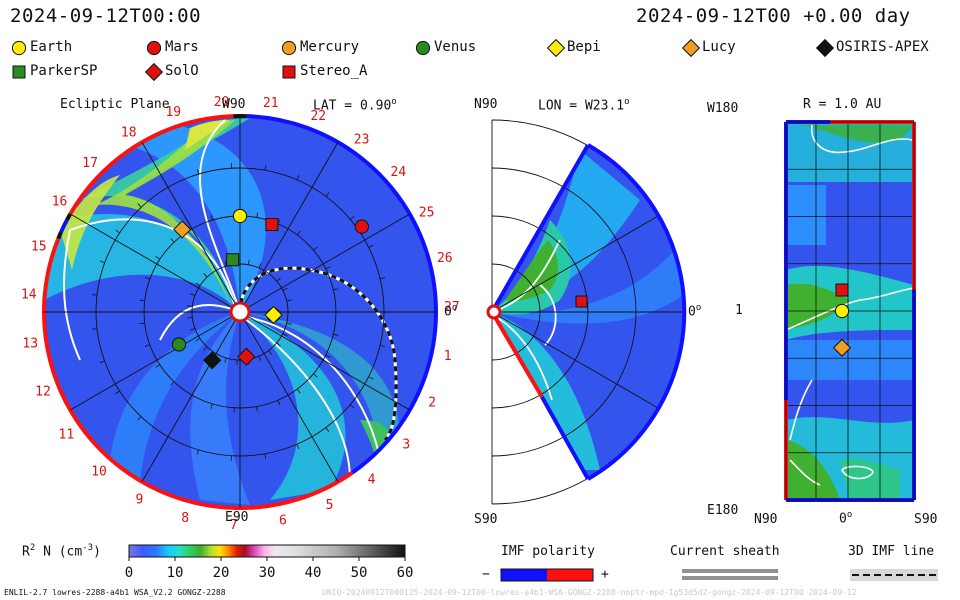 The image size is (960, 600). Describe the element at coordinates (405, 573) in the screenshot. I see `colorbar-tick-label: 60` at that location.